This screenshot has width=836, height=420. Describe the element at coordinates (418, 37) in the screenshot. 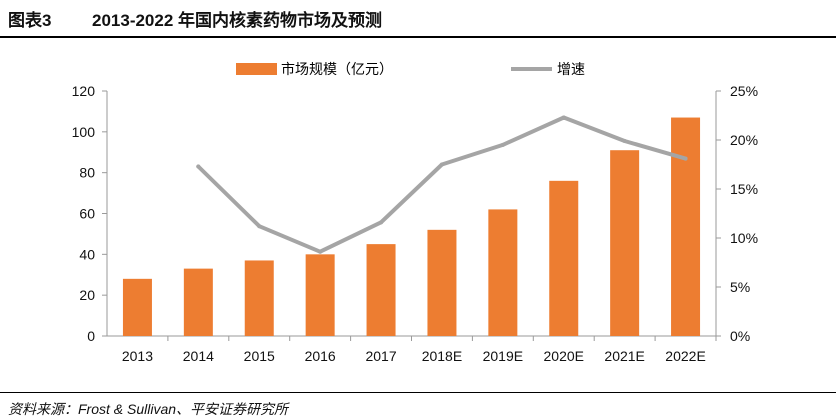

I see `header-rule` at that location.